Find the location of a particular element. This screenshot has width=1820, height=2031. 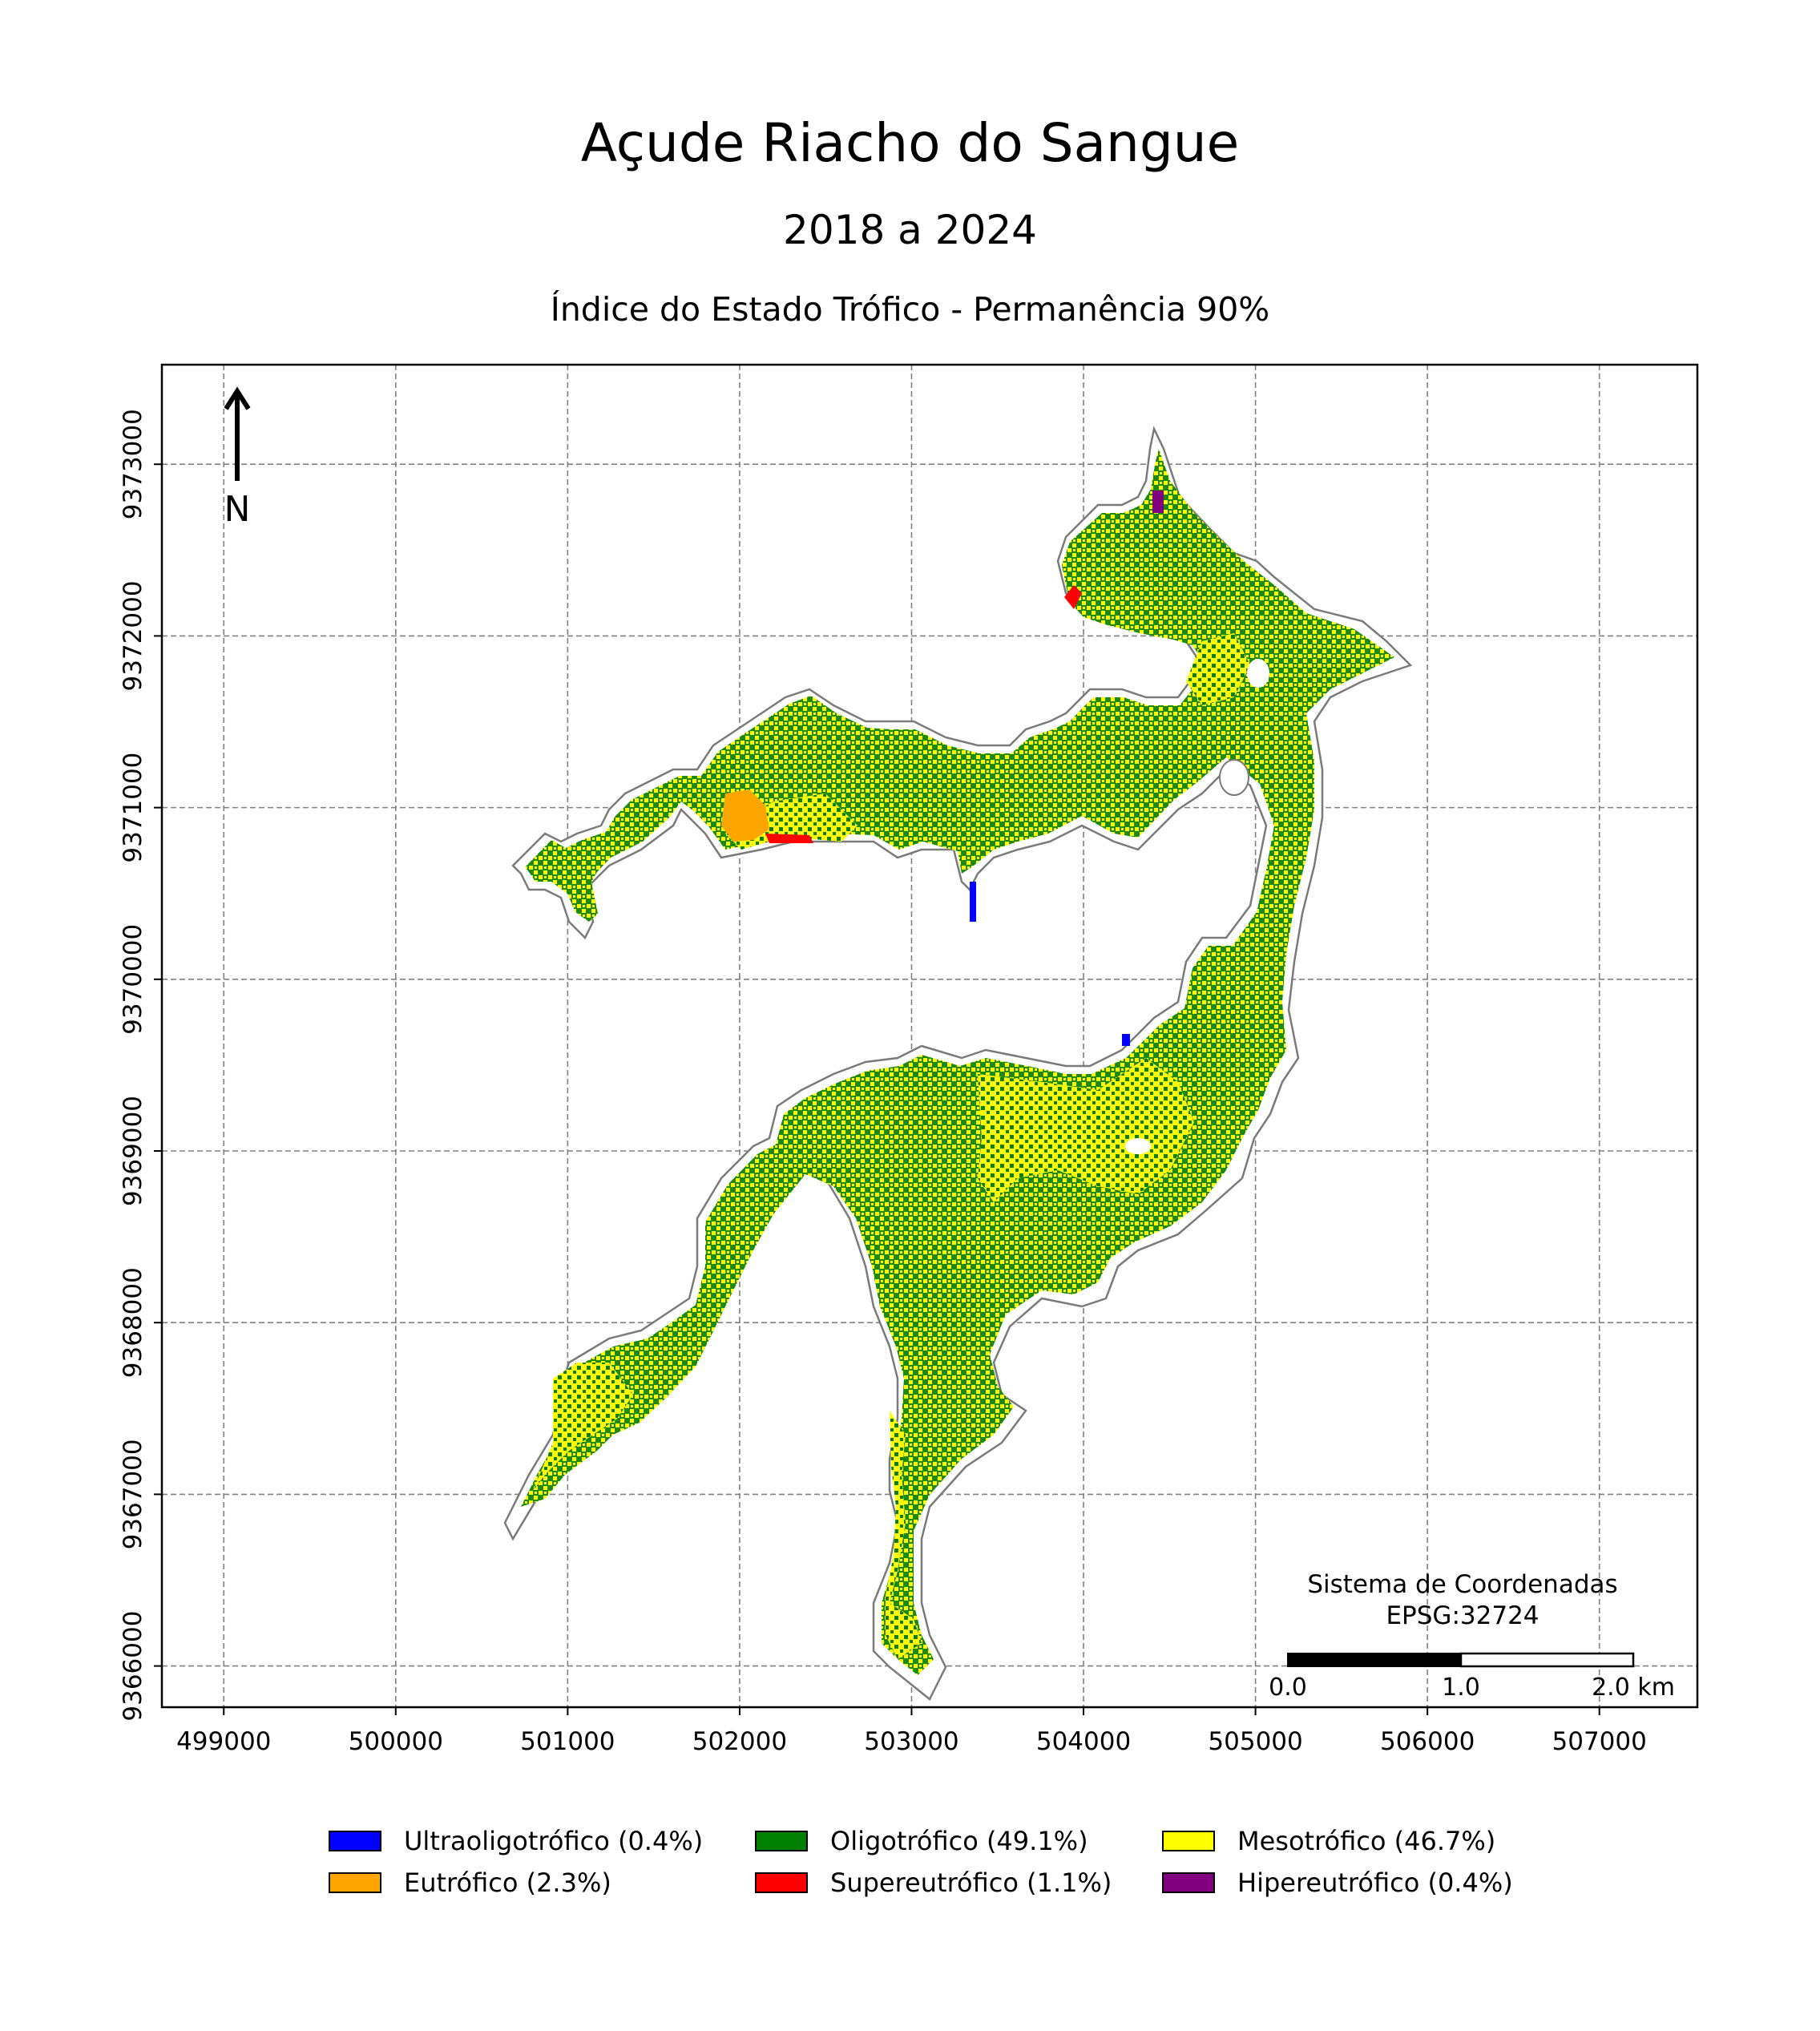

legend-item: Ultraoligotrófico (0.4%) is located at coordinates (516, 1841).